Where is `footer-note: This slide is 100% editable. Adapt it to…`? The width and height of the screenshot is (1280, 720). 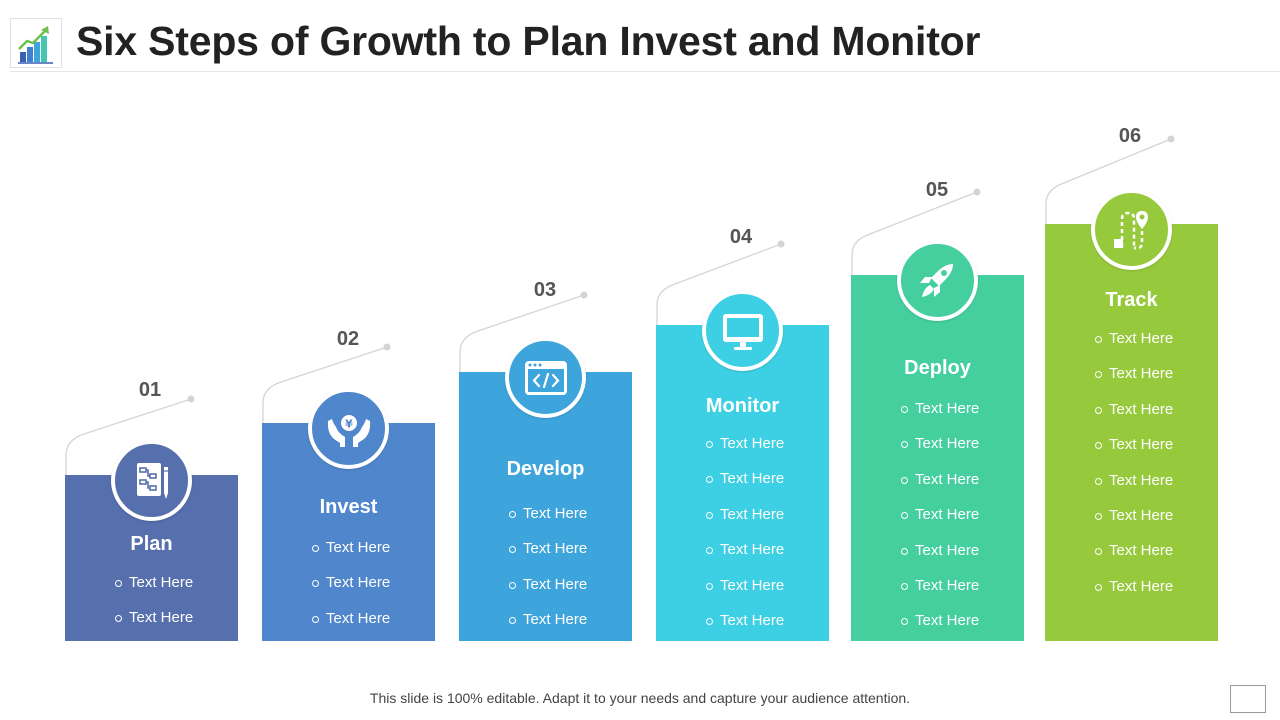 footer-note: This slide is 100% editable. Adapt it to… is located at coordinates (640, 698).